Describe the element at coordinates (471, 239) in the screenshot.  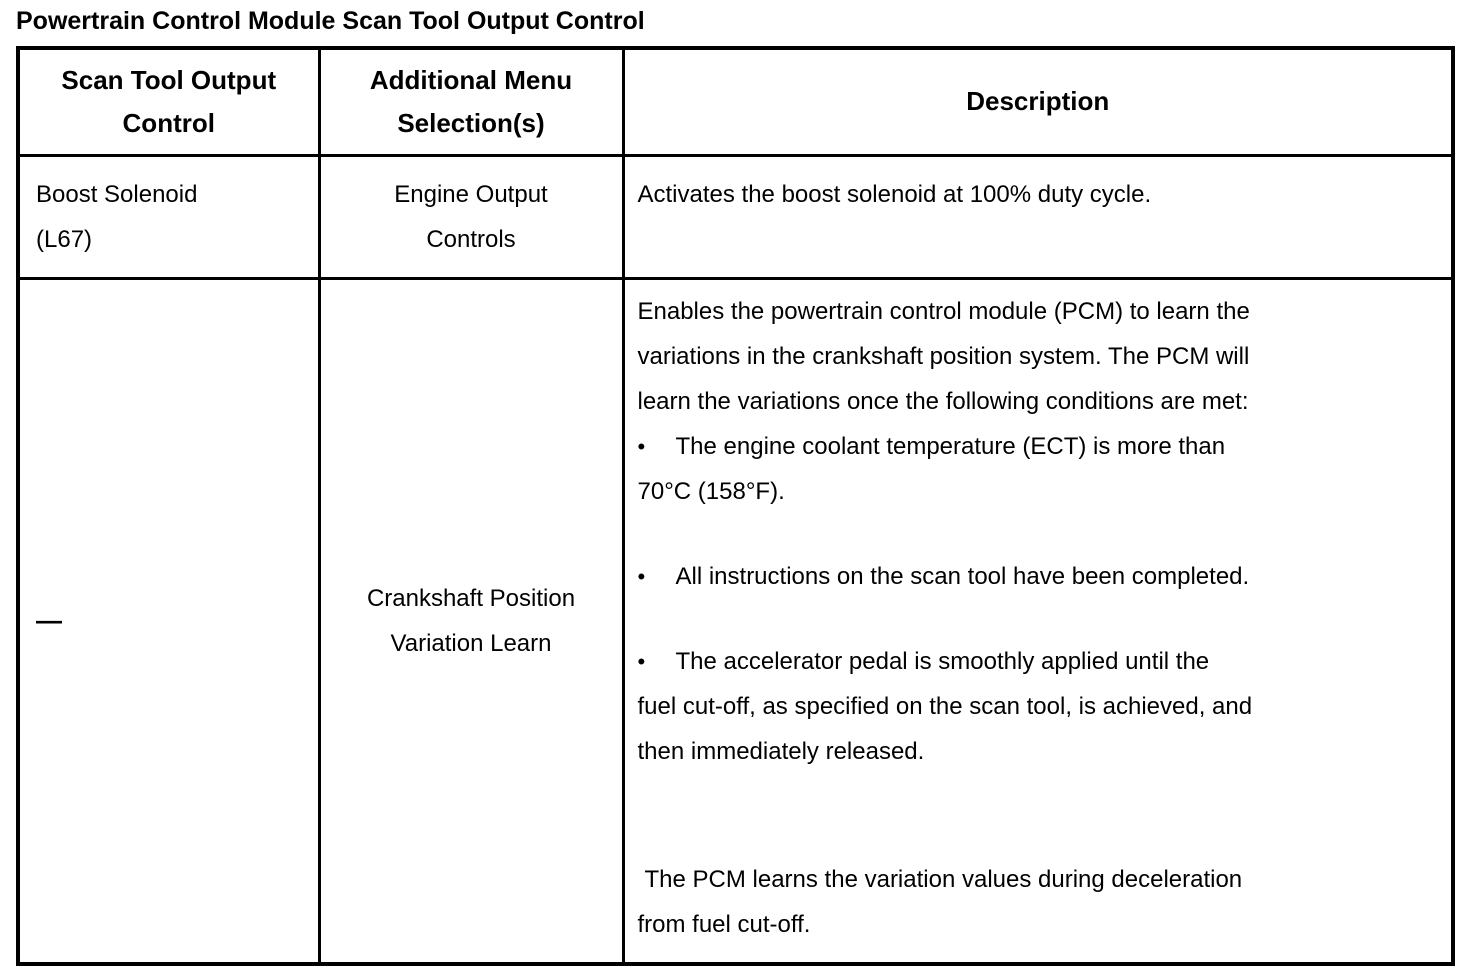
I see `cell-line: Controls` at that location.